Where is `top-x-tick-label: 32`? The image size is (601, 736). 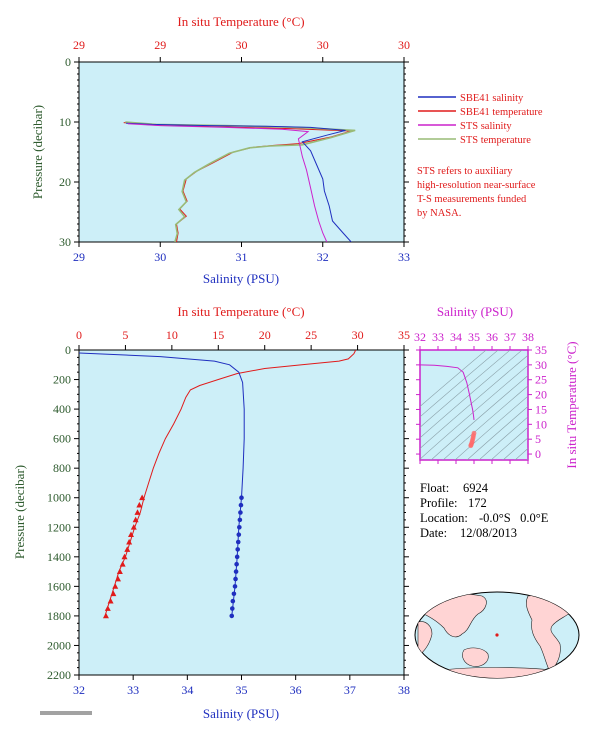 top-x-tick-label: 32 is located at coordinates (323, 257).